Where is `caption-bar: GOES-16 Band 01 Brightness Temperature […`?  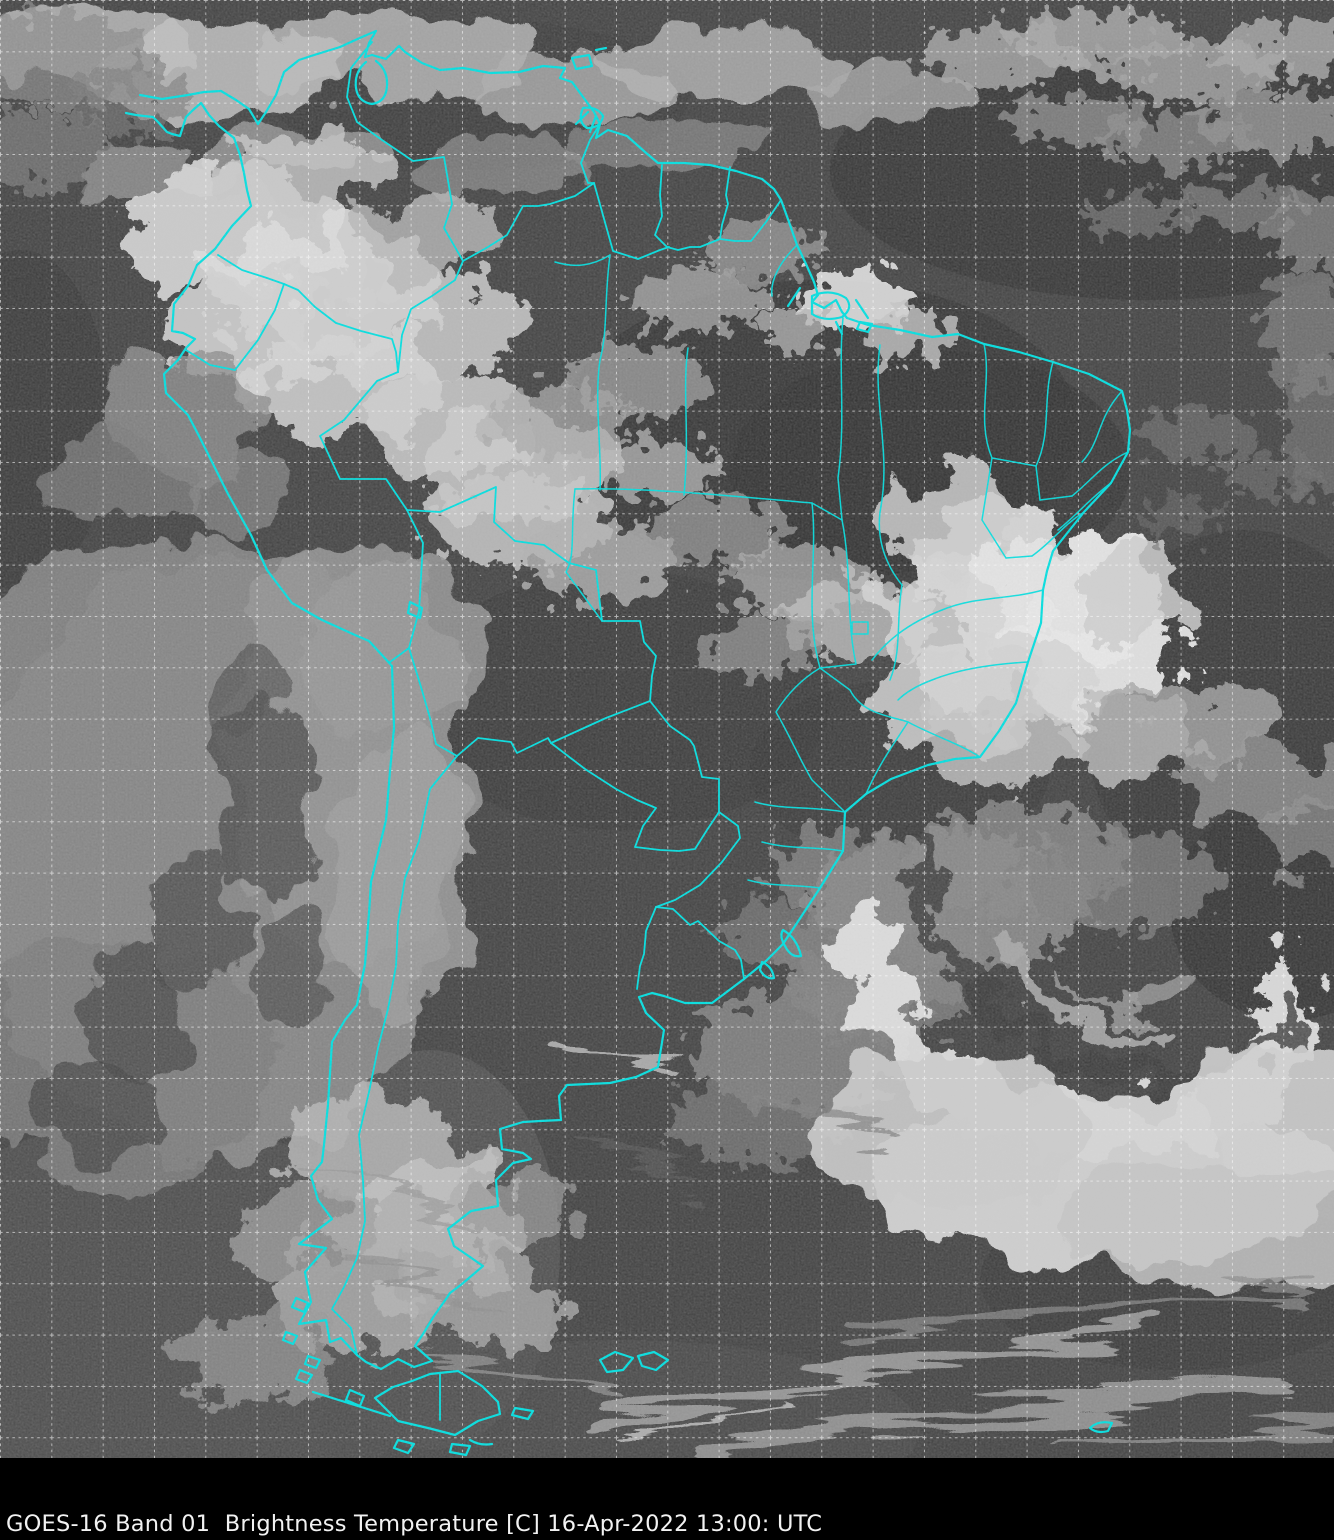 caption-bar: GOES-16 Band 01 Brightness Temperature [… is located at coordinates (667, 1499).